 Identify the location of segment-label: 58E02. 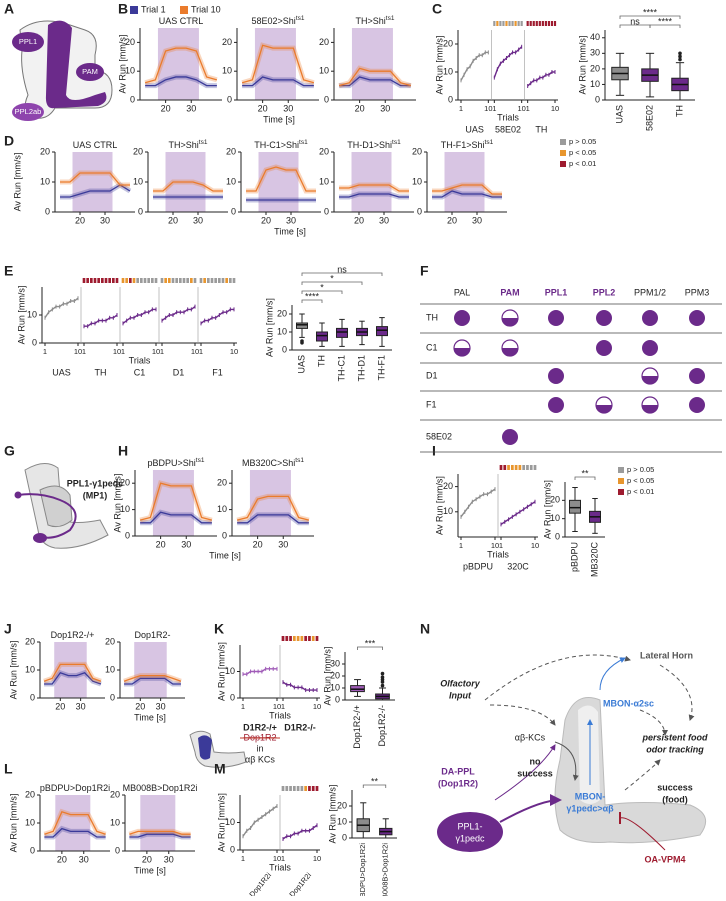
(508, 129).